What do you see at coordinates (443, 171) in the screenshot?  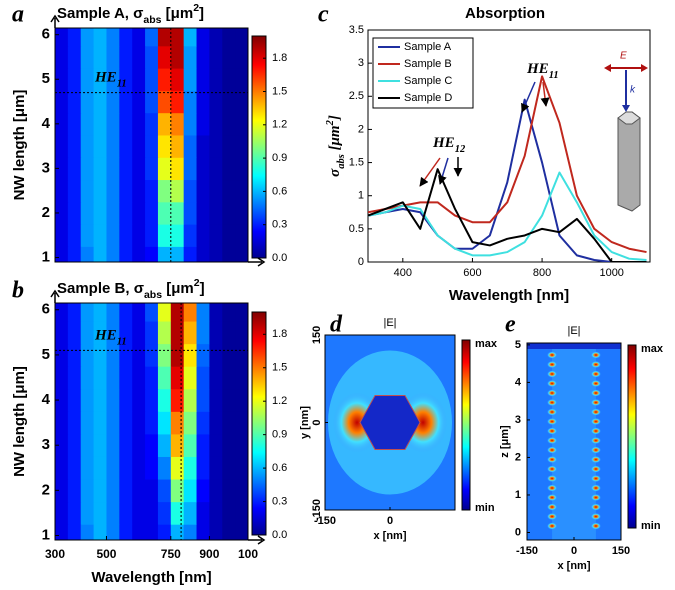 I see `arrow` at bounding box center [443, 171].